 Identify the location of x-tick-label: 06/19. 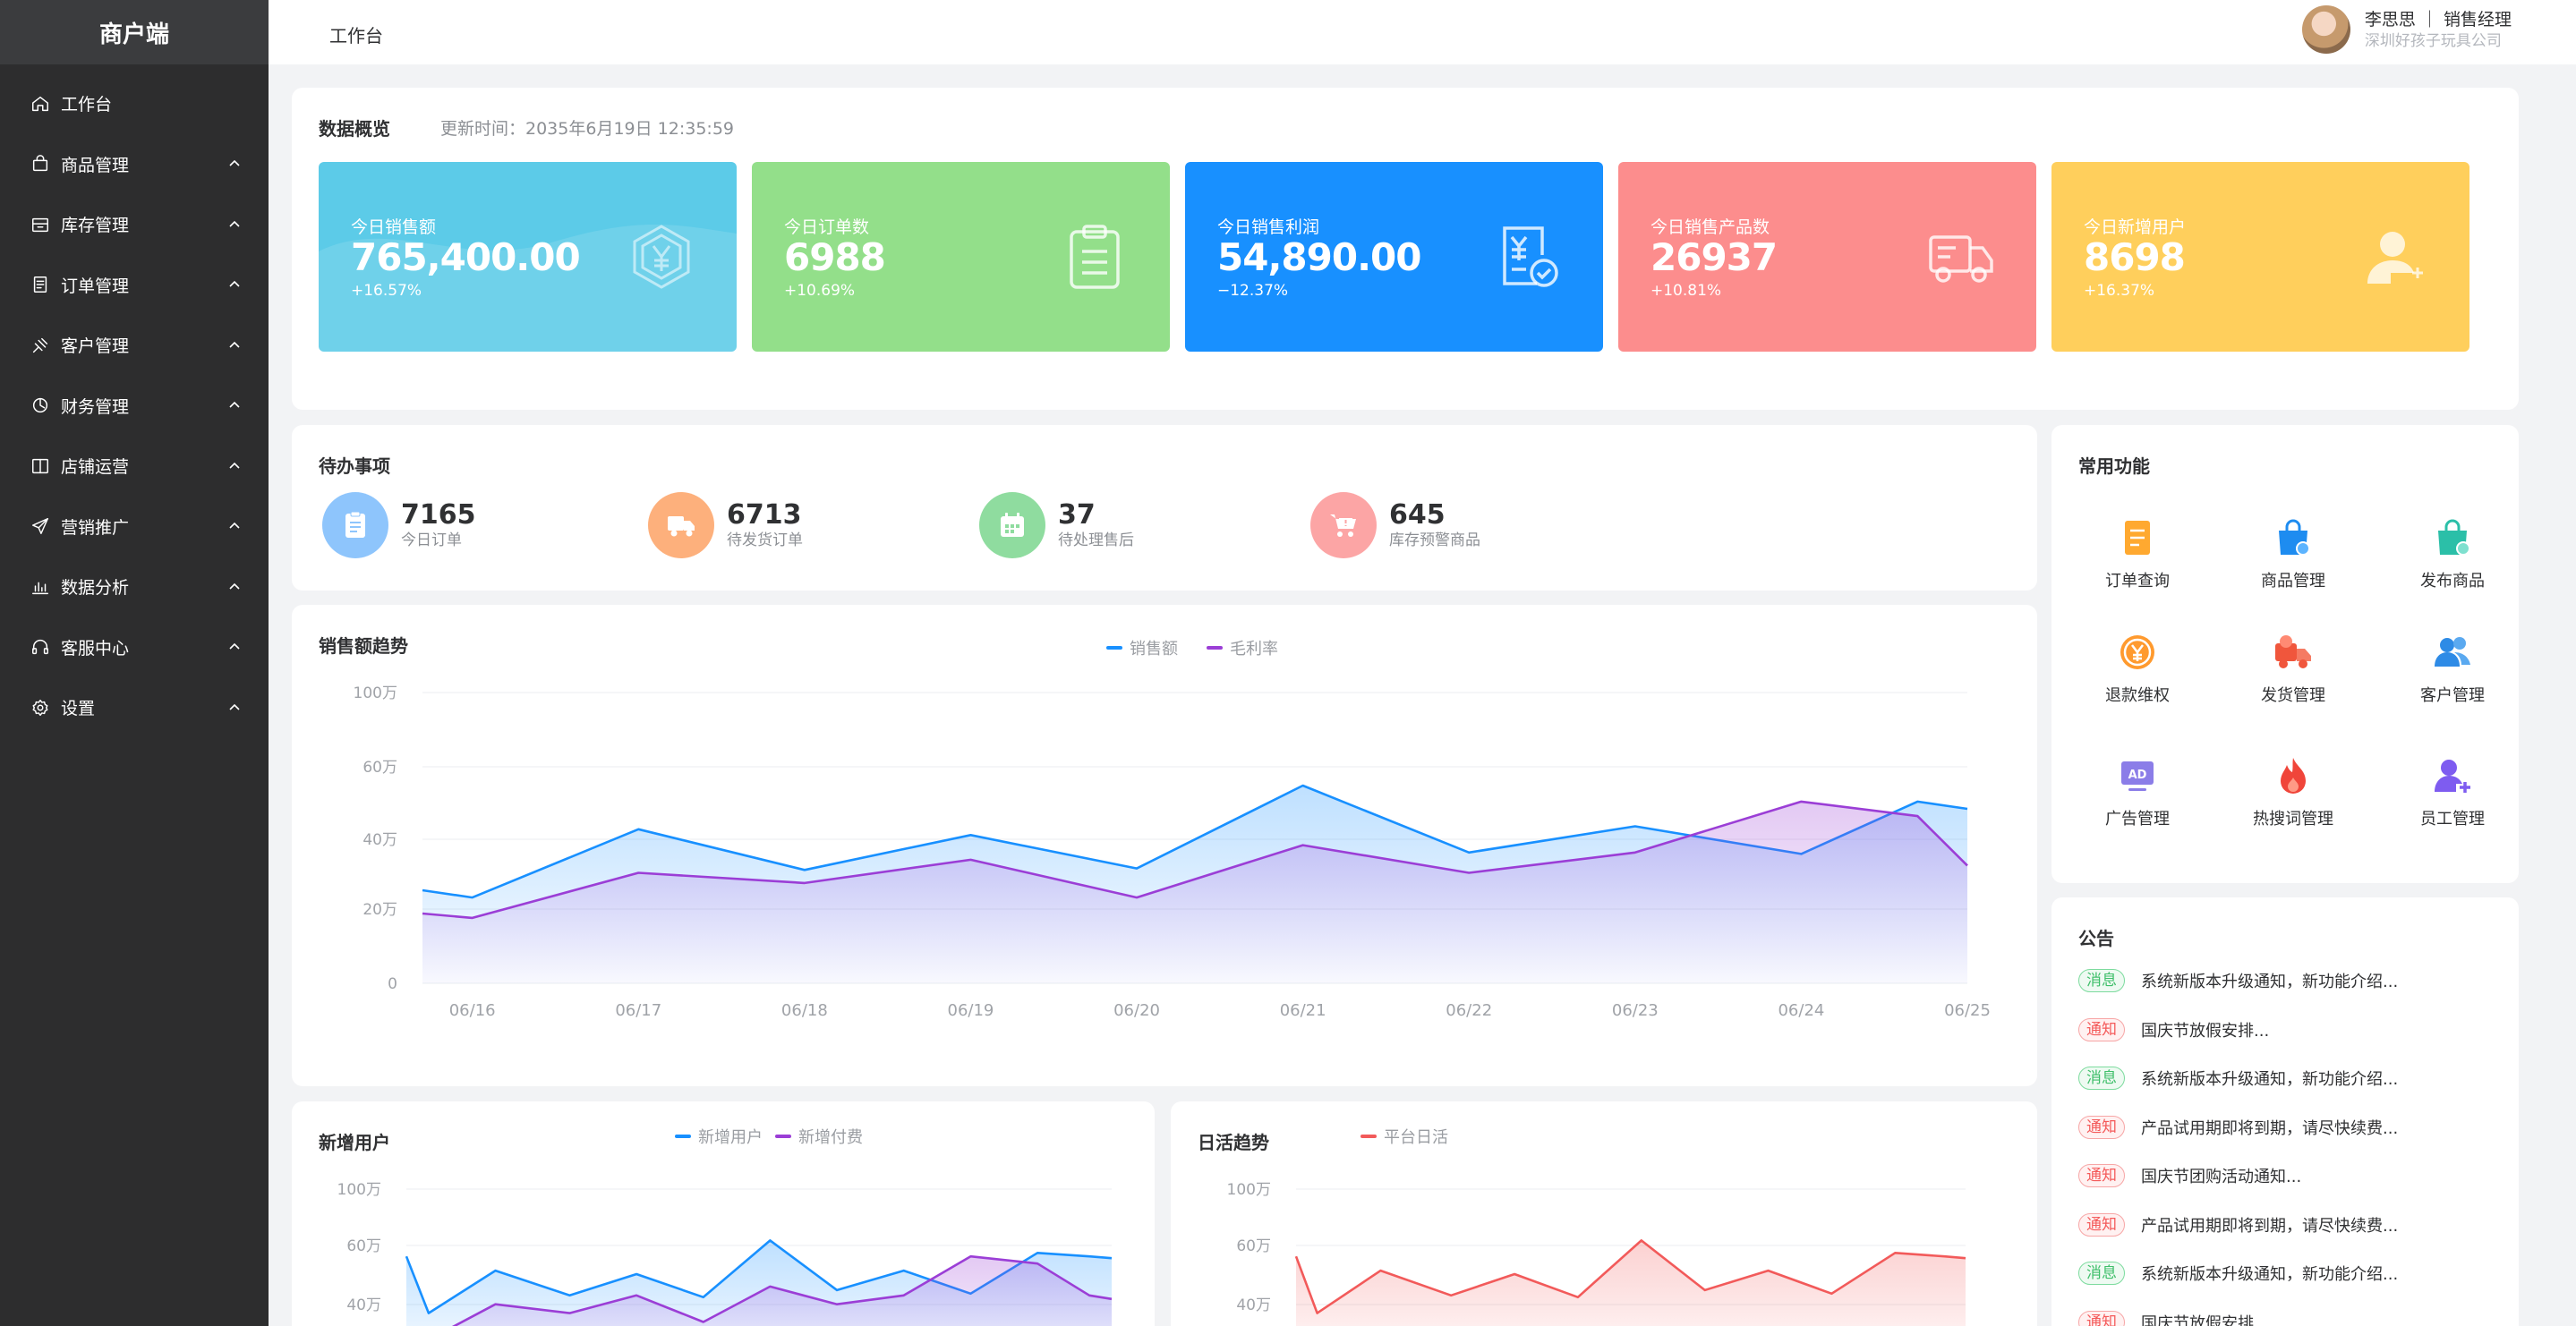
(971, 1011).